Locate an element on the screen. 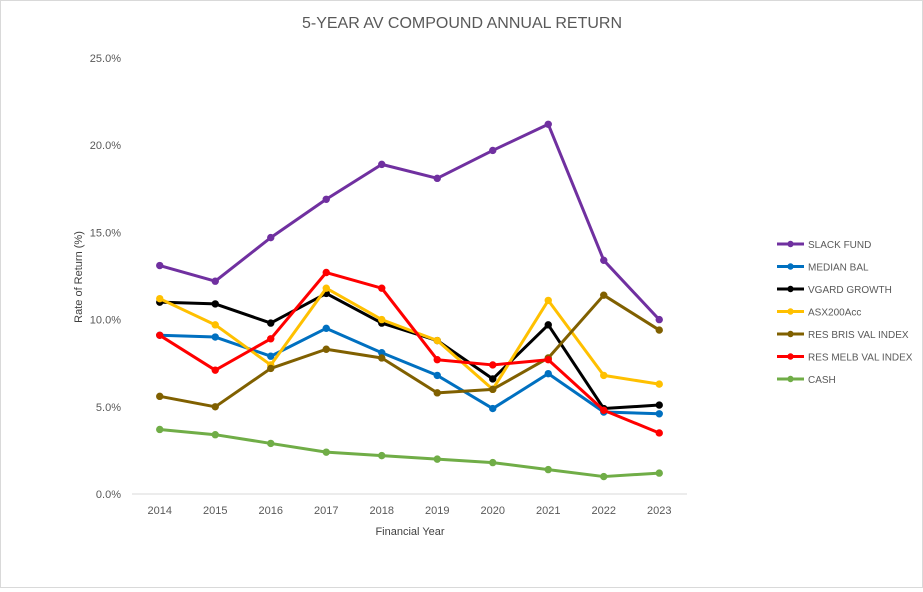 Image resolution: width=923 pixels, height=592 pixels. legend-item: RES BRIS VAL INDEX is located at coordinates (843, 335).